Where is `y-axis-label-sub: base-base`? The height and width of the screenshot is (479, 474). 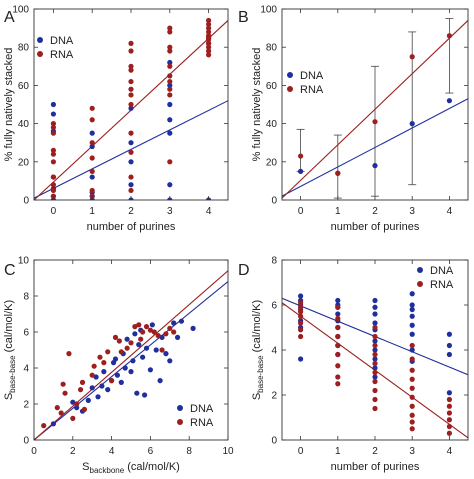
y-axis-label-sub: base-base is located at coordinates (260, 374).